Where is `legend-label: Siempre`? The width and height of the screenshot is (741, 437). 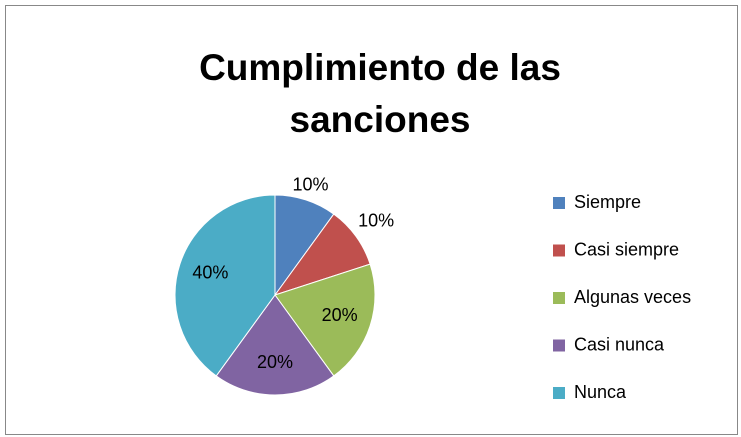
legend-label: Siempre is located at coordinates (607, 202).